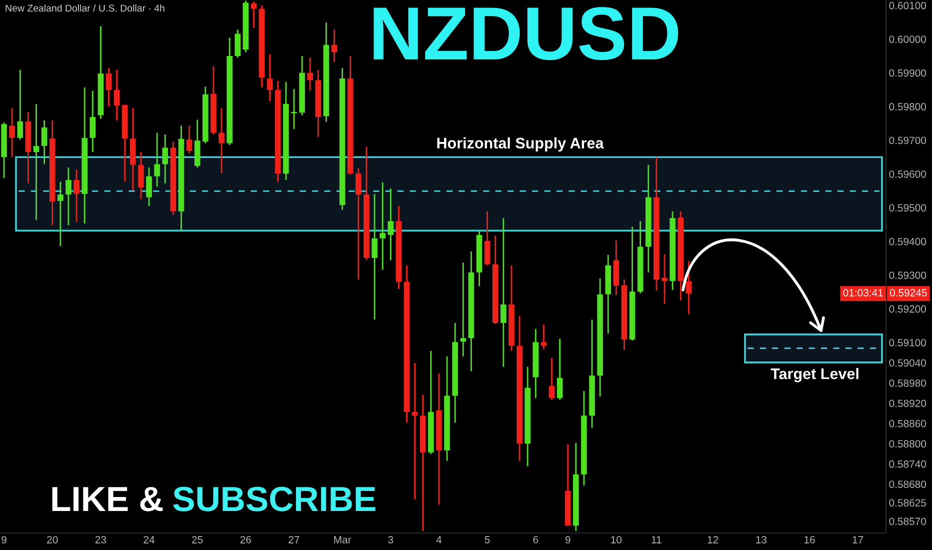  What do you see at coordinates (487, 540) in the screenshot?
I see `x-tick-label: 5` at bounding box center [487, 540].